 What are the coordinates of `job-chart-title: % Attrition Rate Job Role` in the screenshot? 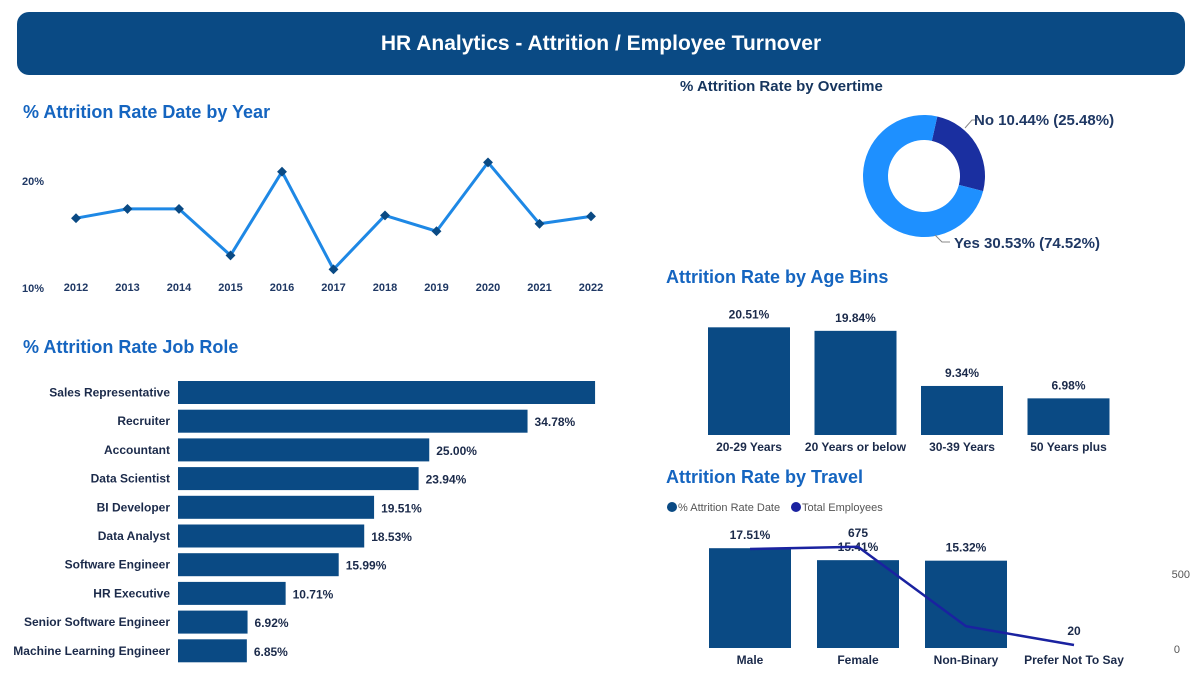 It's located at (131, 347).